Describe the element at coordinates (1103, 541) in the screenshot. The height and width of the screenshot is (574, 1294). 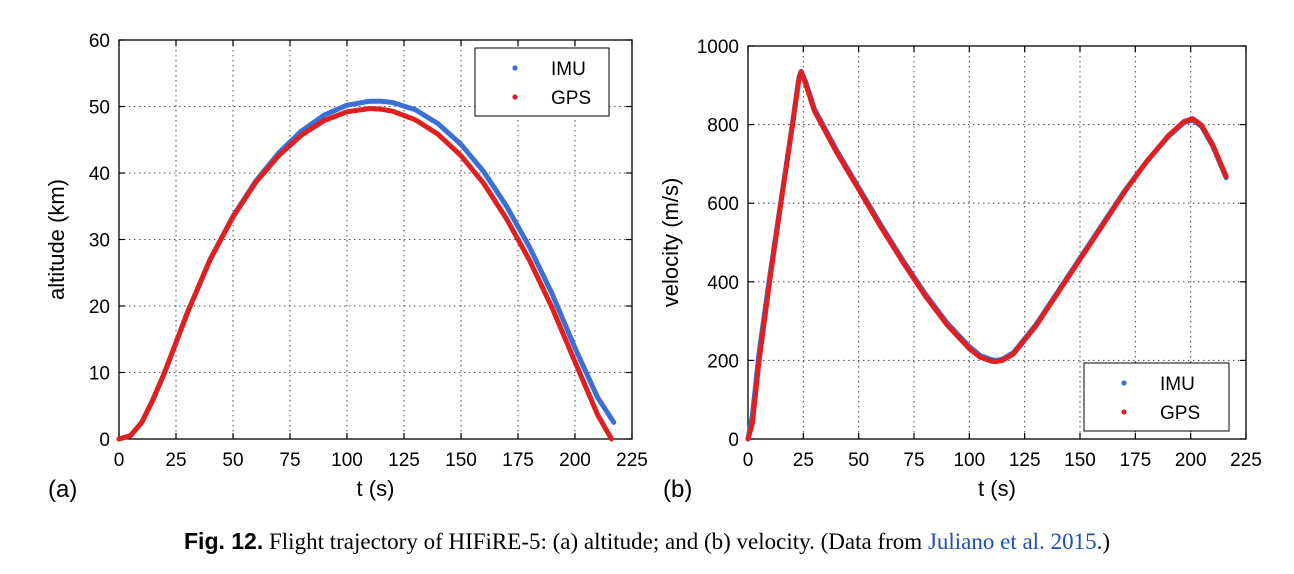
I see `caption-end: .)` at that location.